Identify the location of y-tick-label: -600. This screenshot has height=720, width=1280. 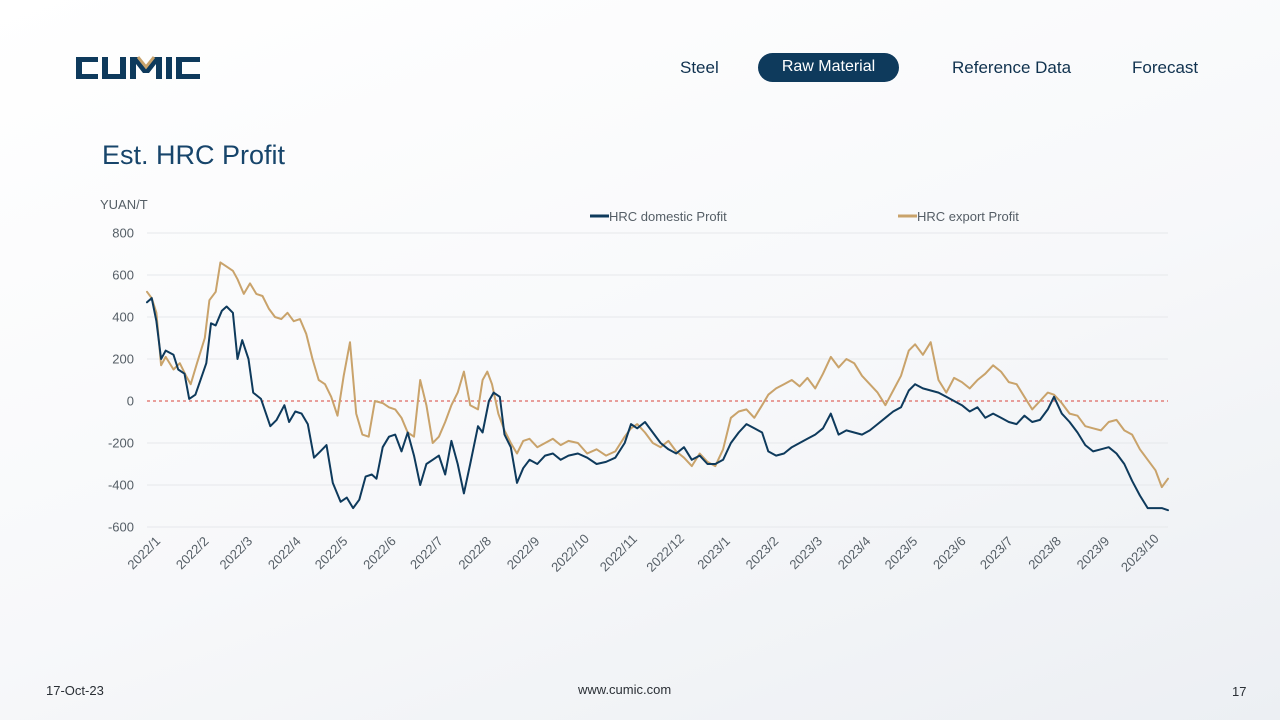
(121, 527).